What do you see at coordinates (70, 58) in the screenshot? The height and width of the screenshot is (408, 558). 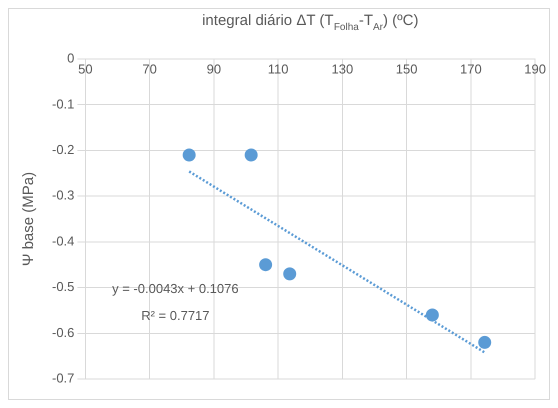 I see `y-tick-label: 0` at bounding box center [70, 58].